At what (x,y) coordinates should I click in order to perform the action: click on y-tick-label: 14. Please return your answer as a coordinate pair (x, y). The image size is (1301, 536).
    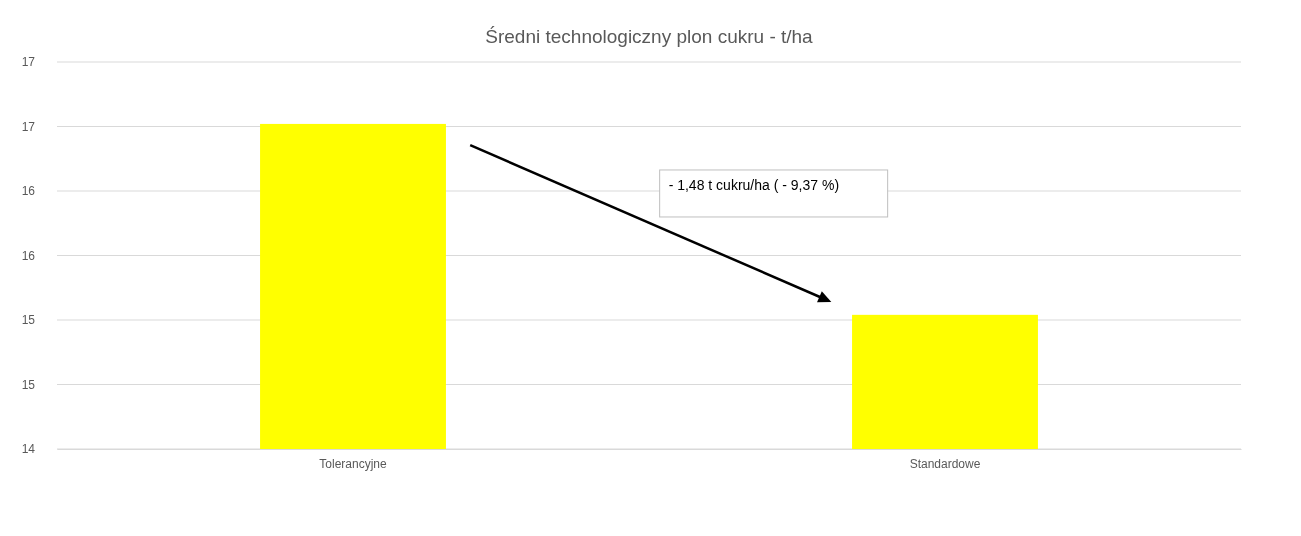
    Looking at the image, I should click on (28, 449).